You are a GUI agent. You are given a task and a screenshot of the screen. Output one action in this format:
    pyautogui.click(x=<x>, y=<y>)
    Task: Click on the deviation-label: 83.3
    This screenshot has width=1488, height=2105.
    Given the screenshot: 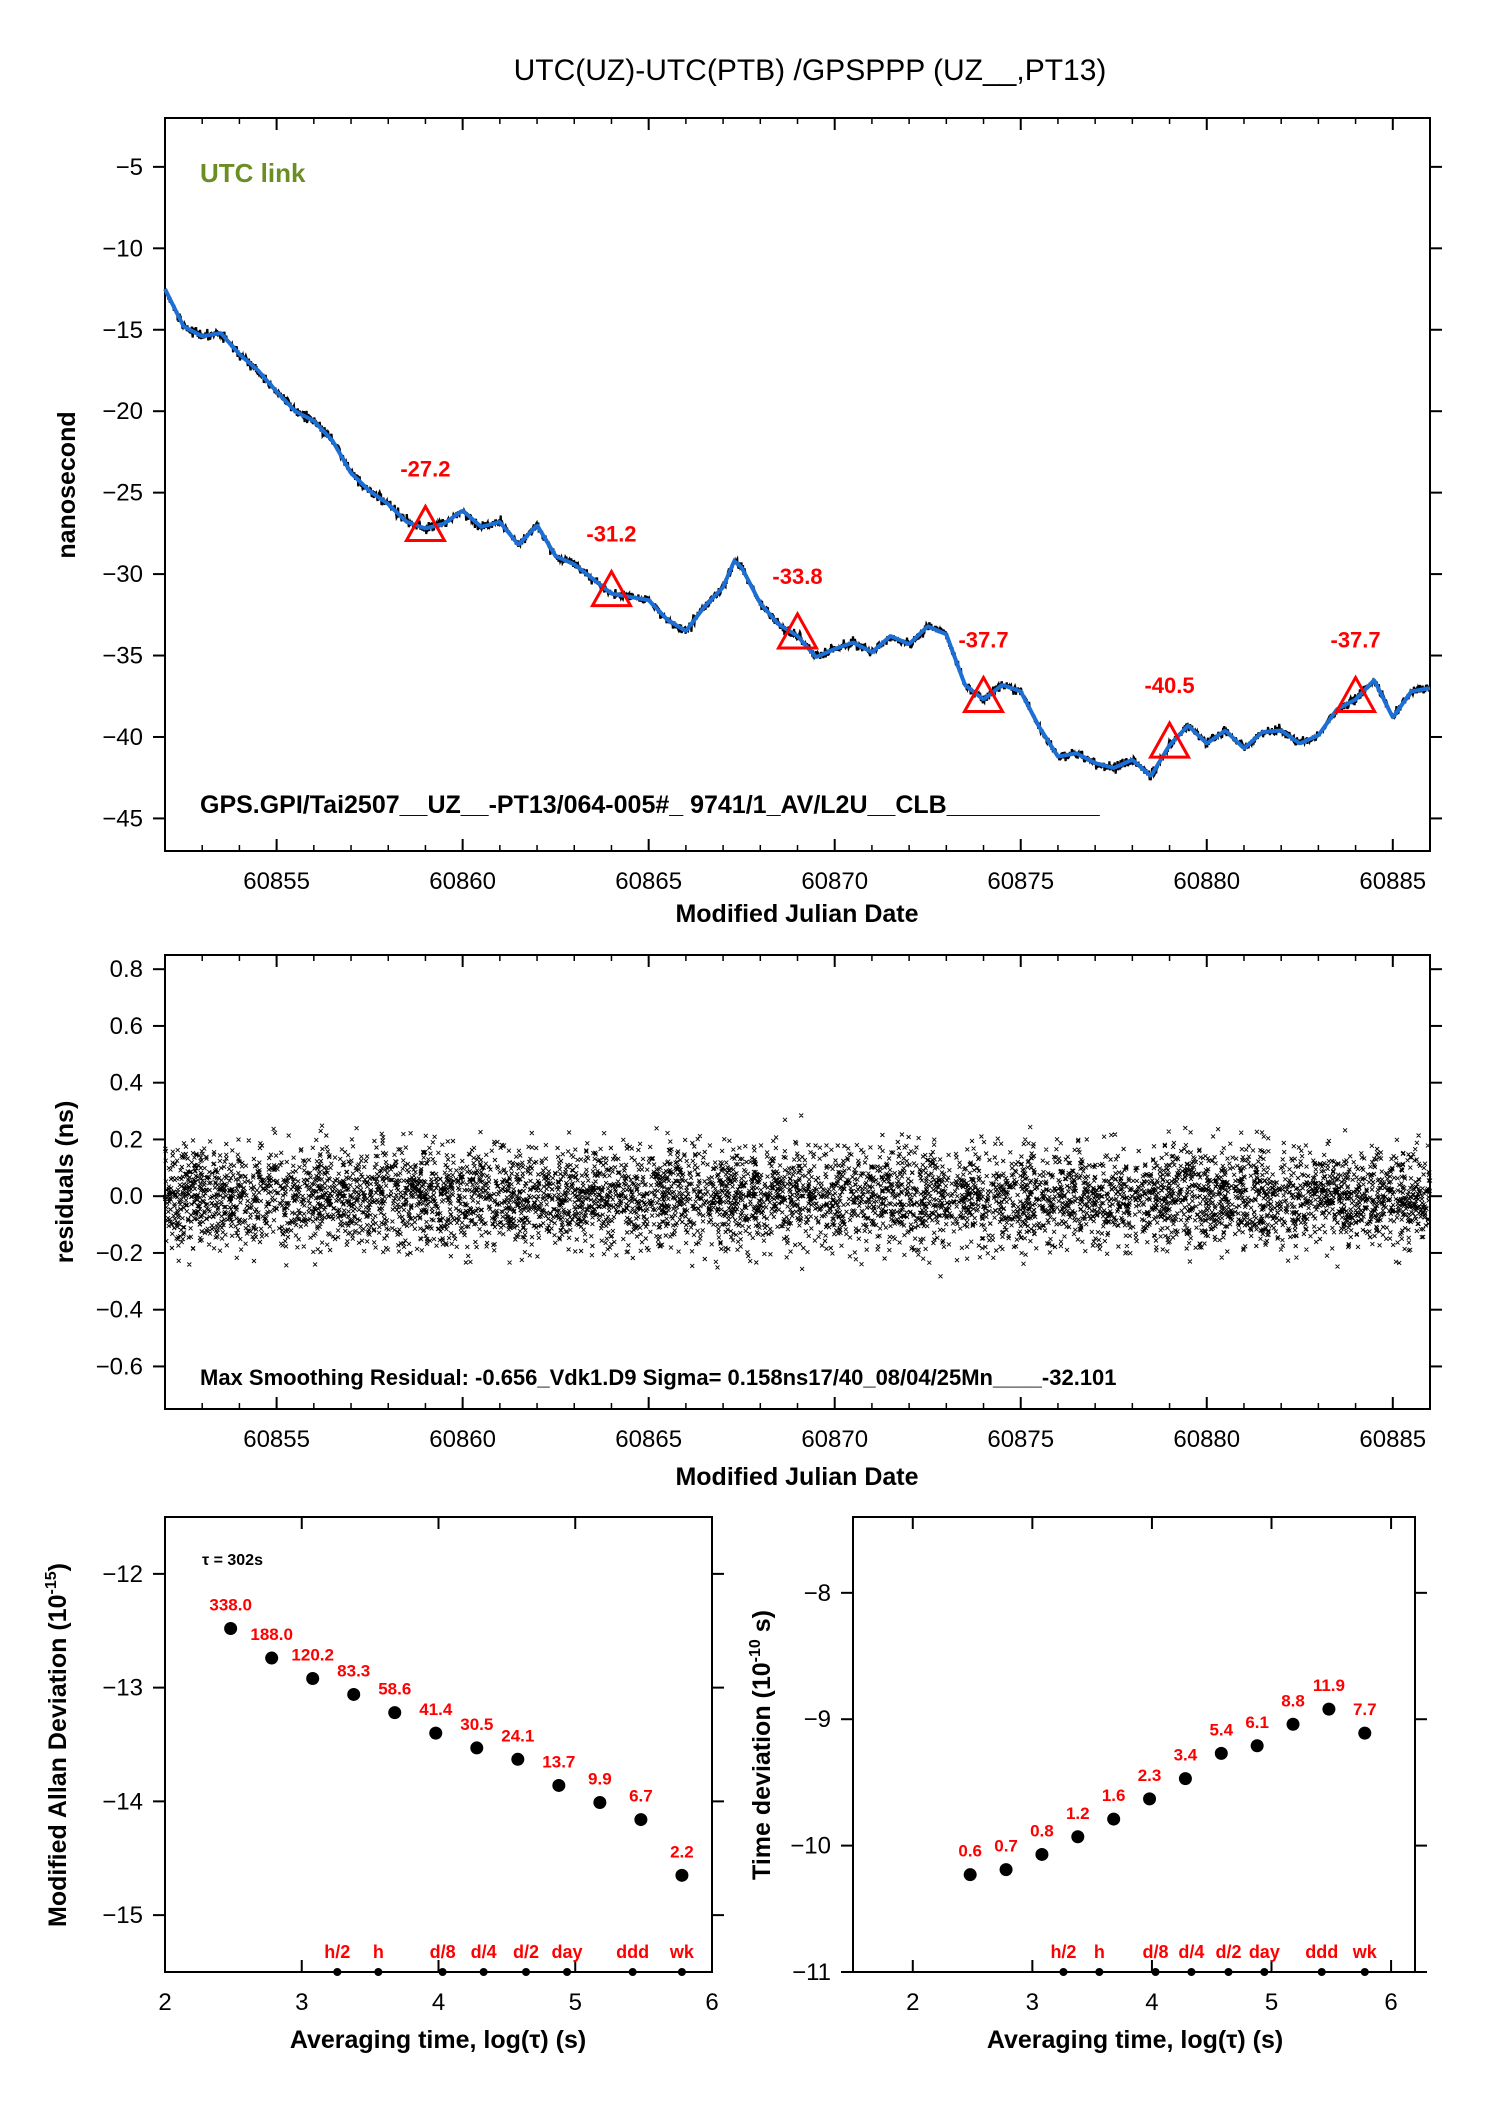 What is the action you would take?
    pyautogui.click(x=353, y=1670)
    